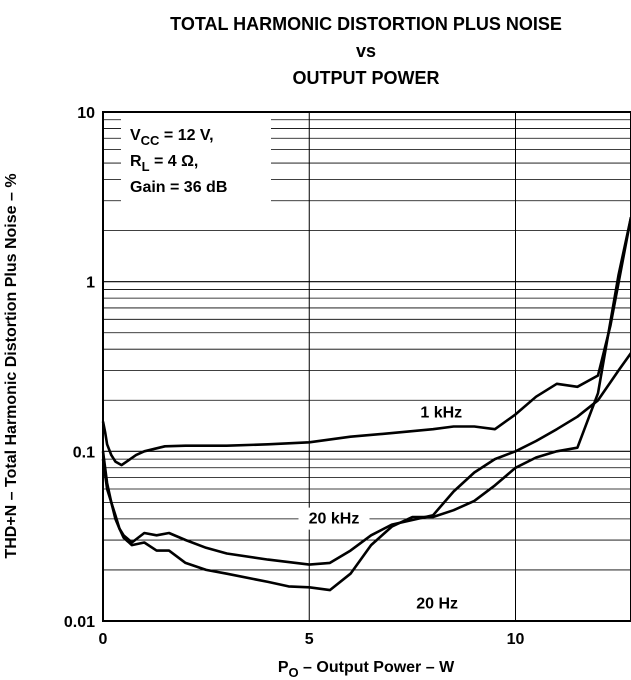  I want to click on series-label: 1 kHz, so click(441, 413).